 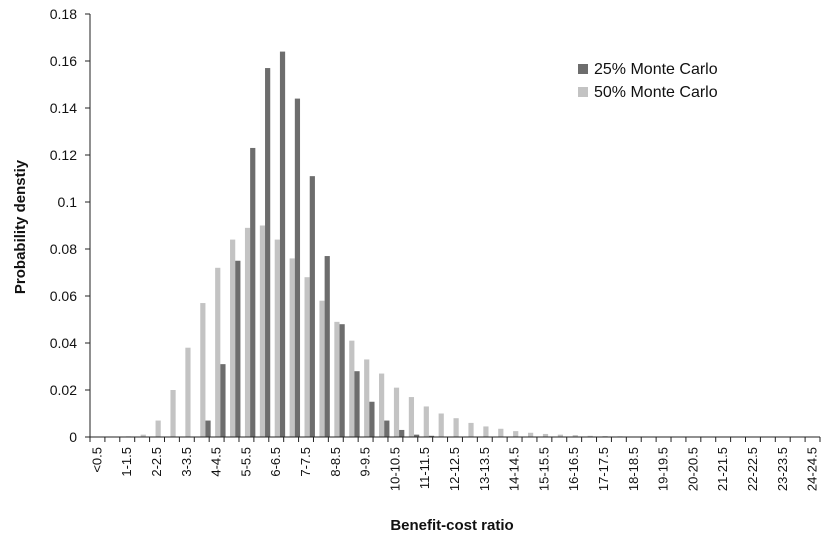 What do you see at coordinates (245, 462) in the screenshot?
I see `x-tick-label: 5-5.5` at bounding box center [245, 462].